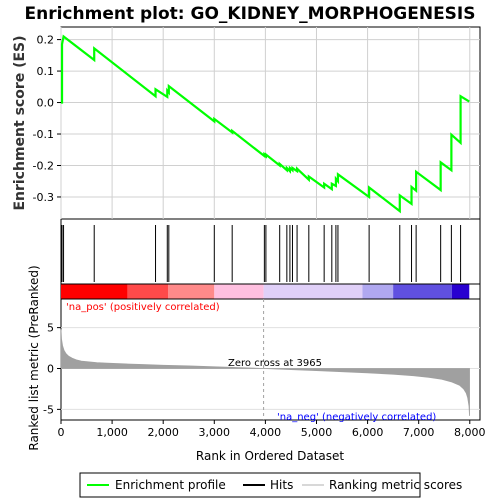 Image resolution: width=500 pixels, height=500 pixels. I want to click on x-tick-label-4: 4,000, so click(266, 432).